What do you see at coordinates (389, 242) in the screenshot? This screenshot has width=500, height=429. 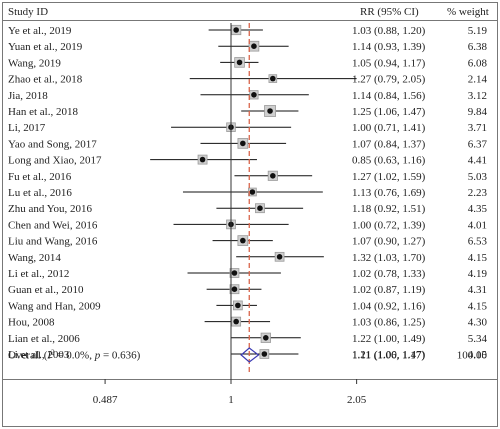 I see `study-ci-text: 1.07 (0.90, 1.27)` at bounding box center [389, 242].